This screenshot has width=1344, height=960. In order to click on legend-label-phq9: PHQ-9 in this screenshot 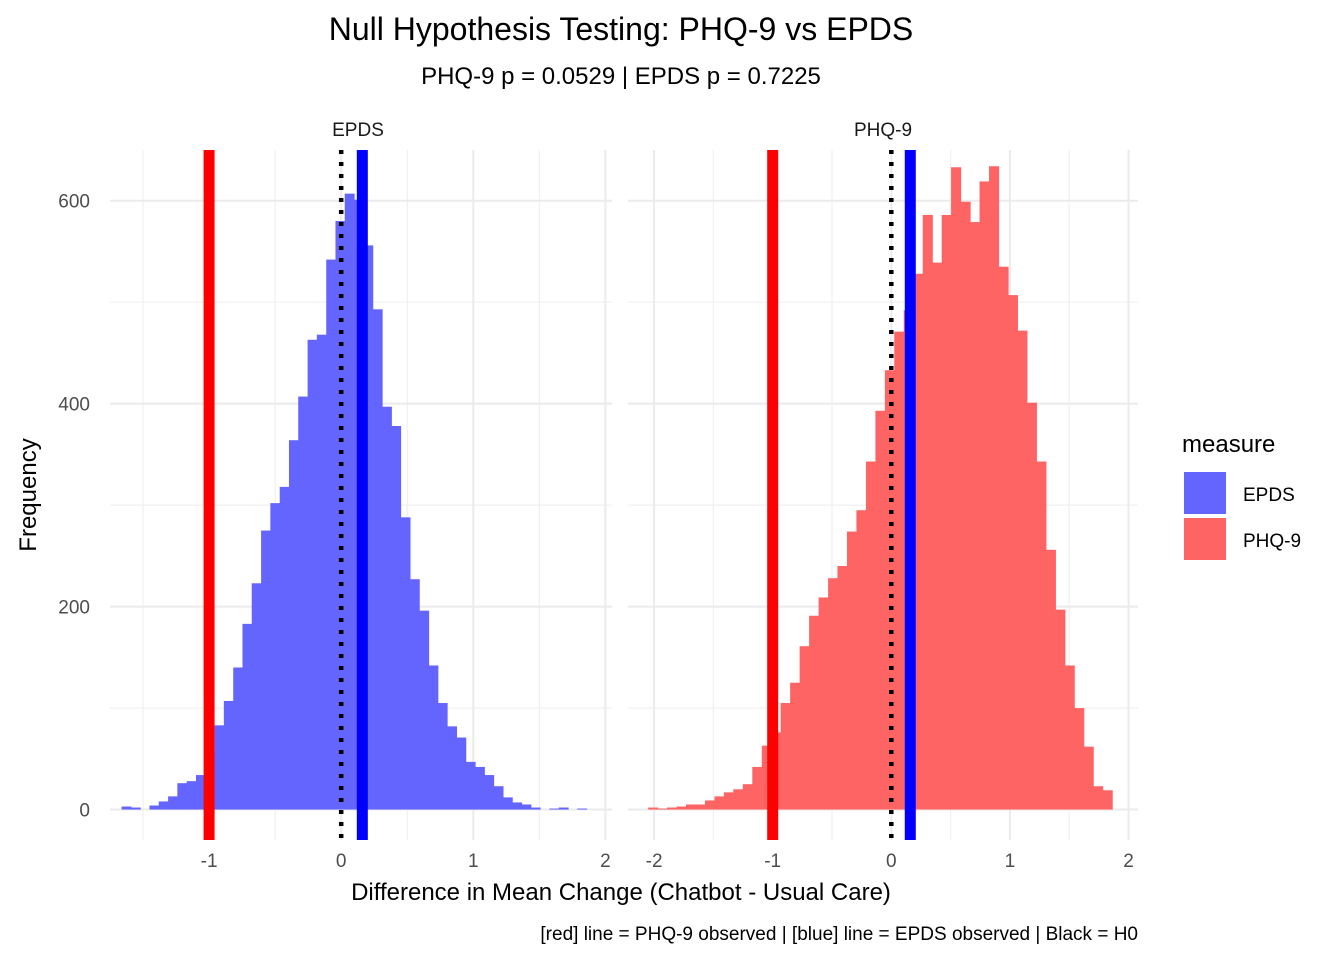, I will do `click(1272, 541)`.